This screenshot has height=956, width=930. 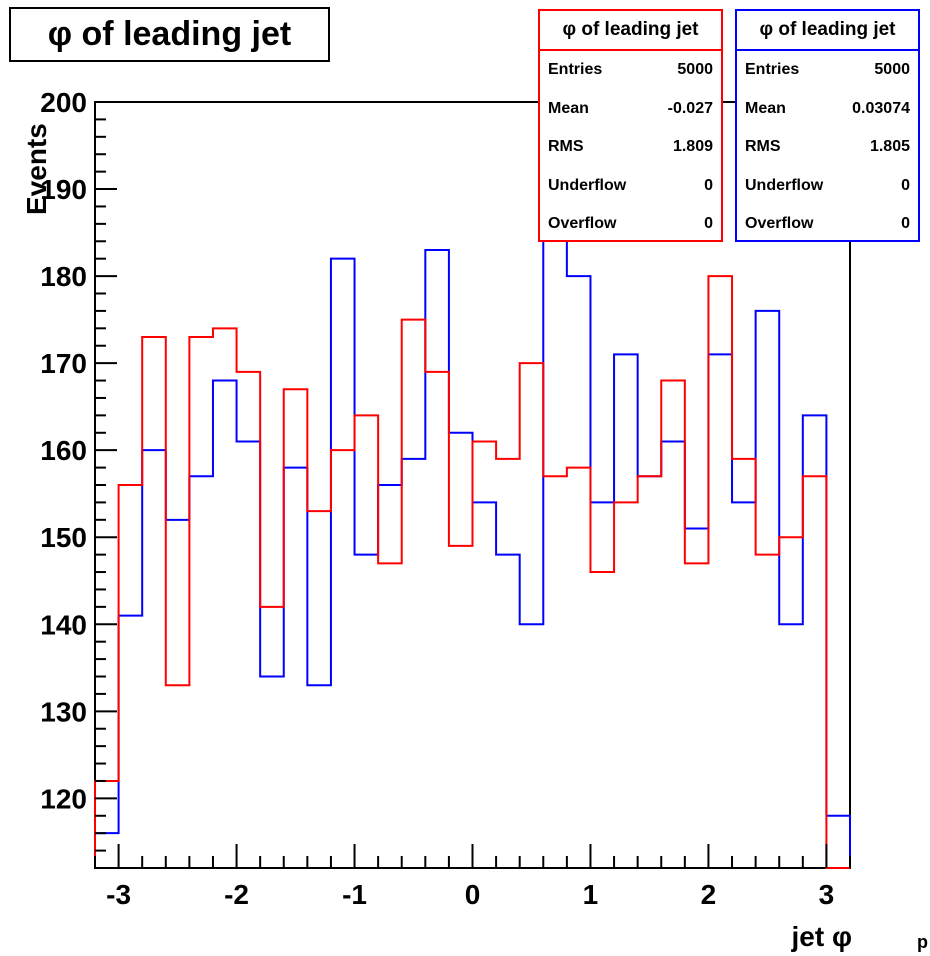 What do you see at coordinates (118, 894) in the screenshot?
I see `x-tick-label: -3` at bounding box center [118, 894].